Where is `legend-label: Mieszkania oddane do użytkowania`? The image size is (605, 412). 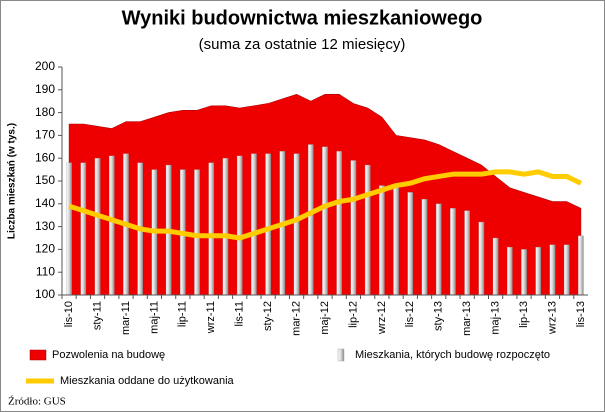 legend-label: Mieszkania oddane do użytkowania is located at coordinates (147, 381).